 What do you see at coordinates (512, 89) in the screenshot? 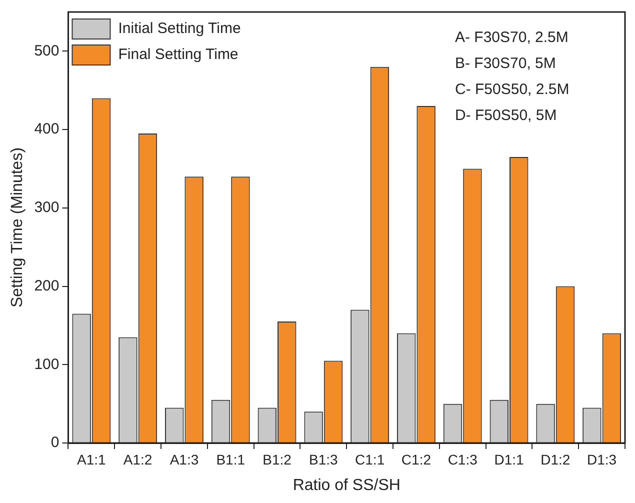
I see `annotation: C- F50S50, 2.5M` at bounding box center [512, 89].